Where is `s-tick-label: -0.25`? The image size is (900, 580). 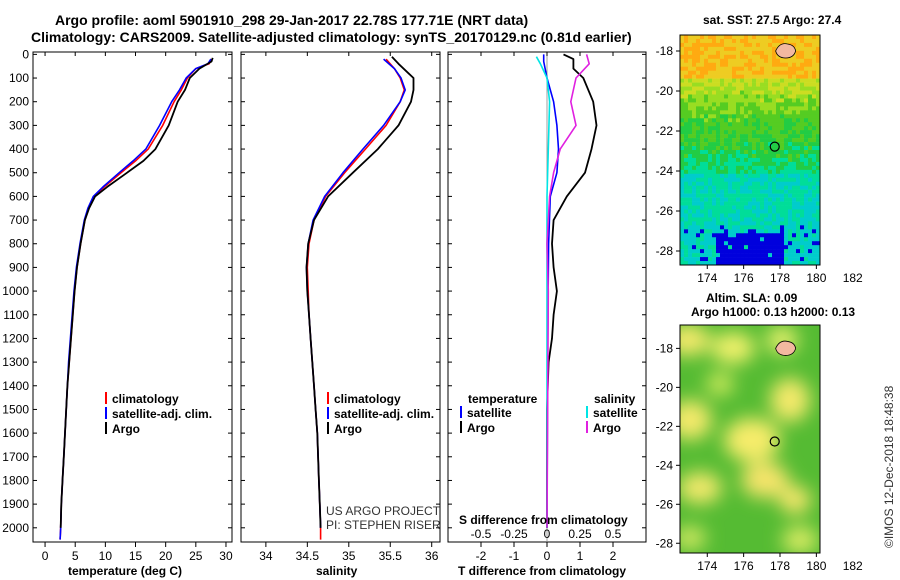
s-tick-label: -0.25 is located at coordinates (514, 534).